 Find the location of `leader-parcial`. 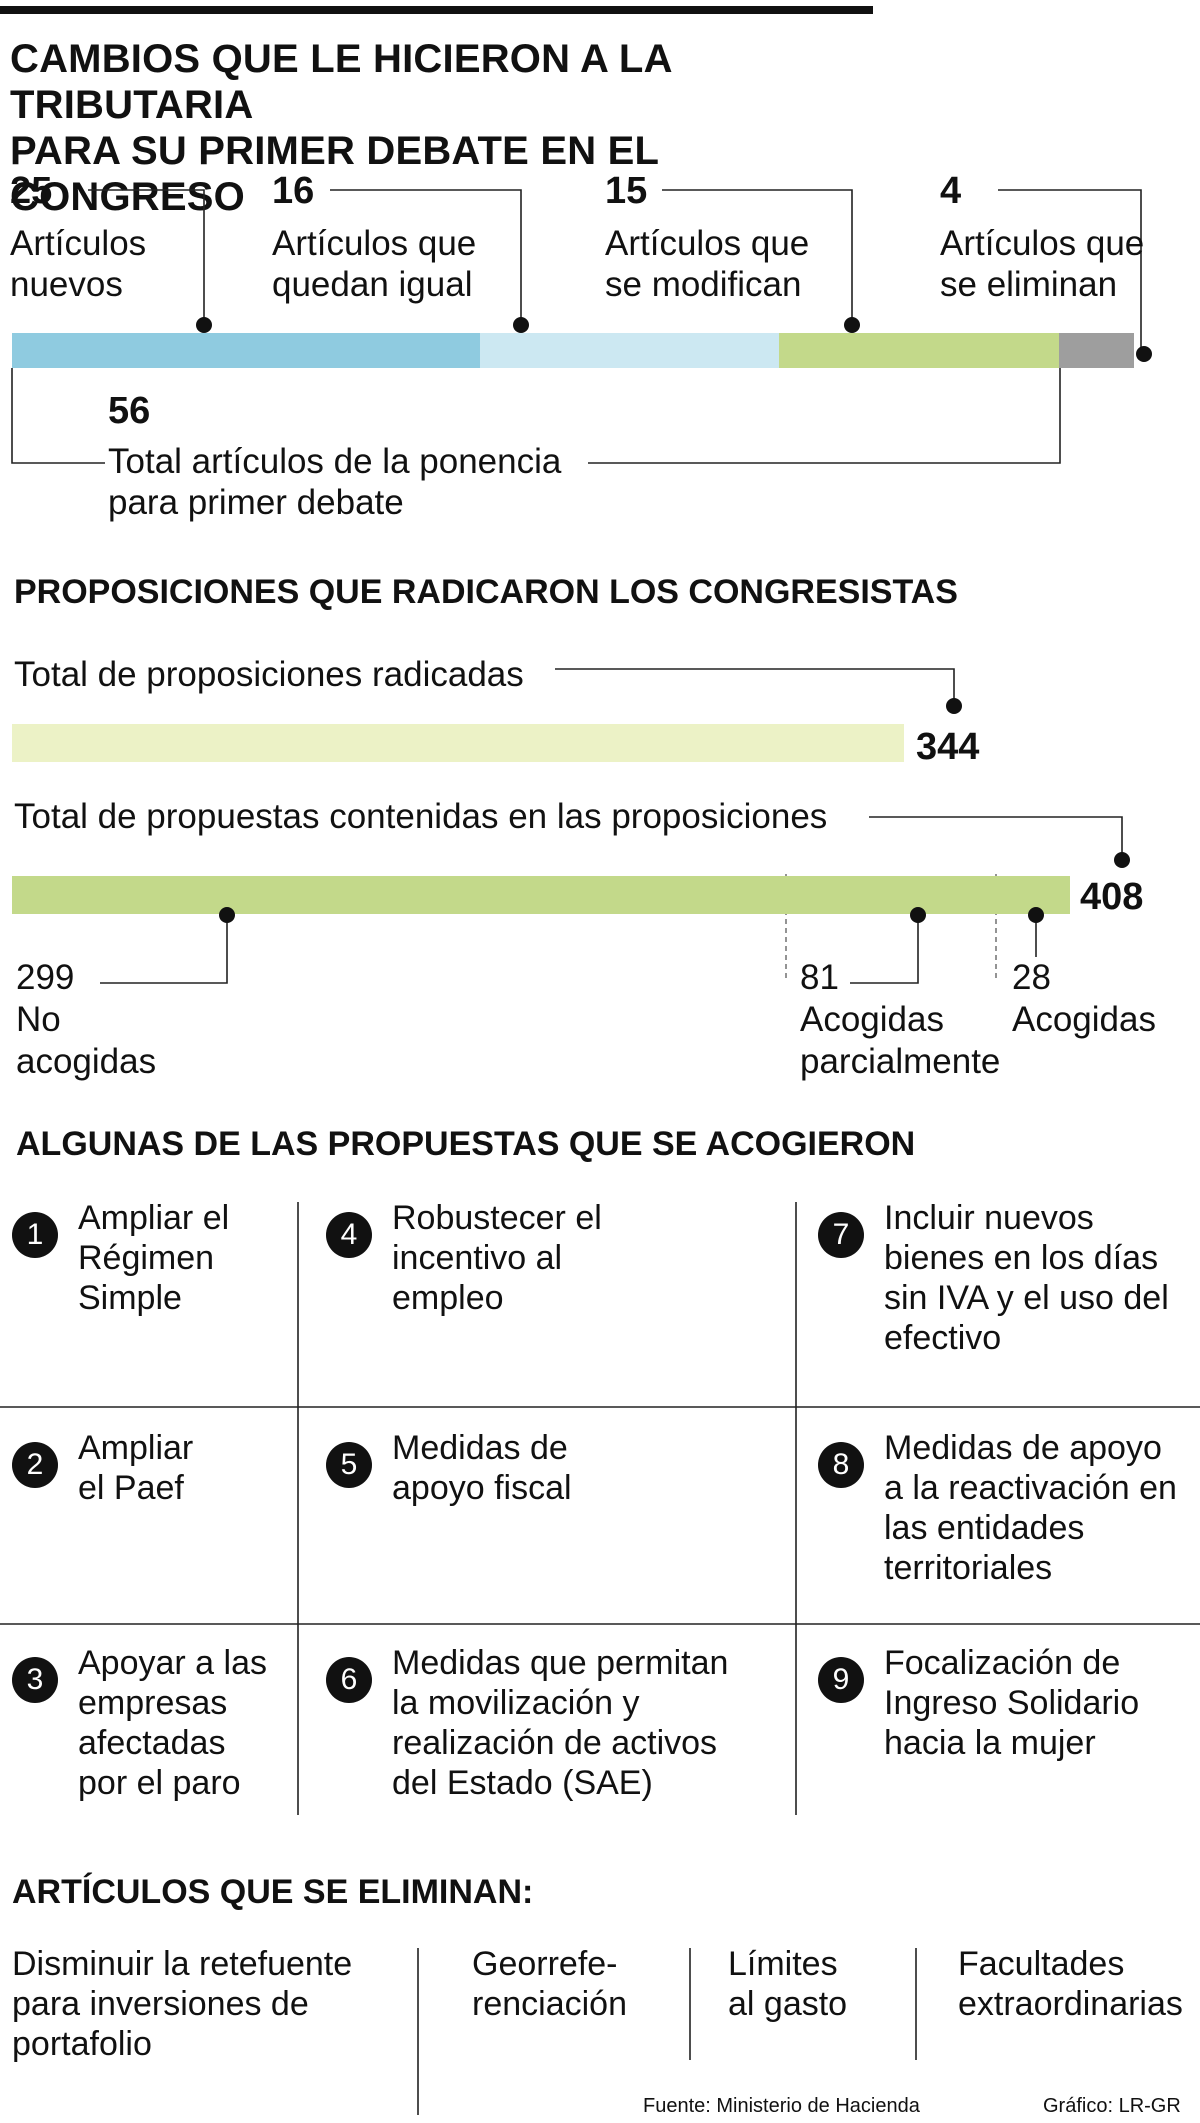

leader-parcial is located at coordinates (884, 949).